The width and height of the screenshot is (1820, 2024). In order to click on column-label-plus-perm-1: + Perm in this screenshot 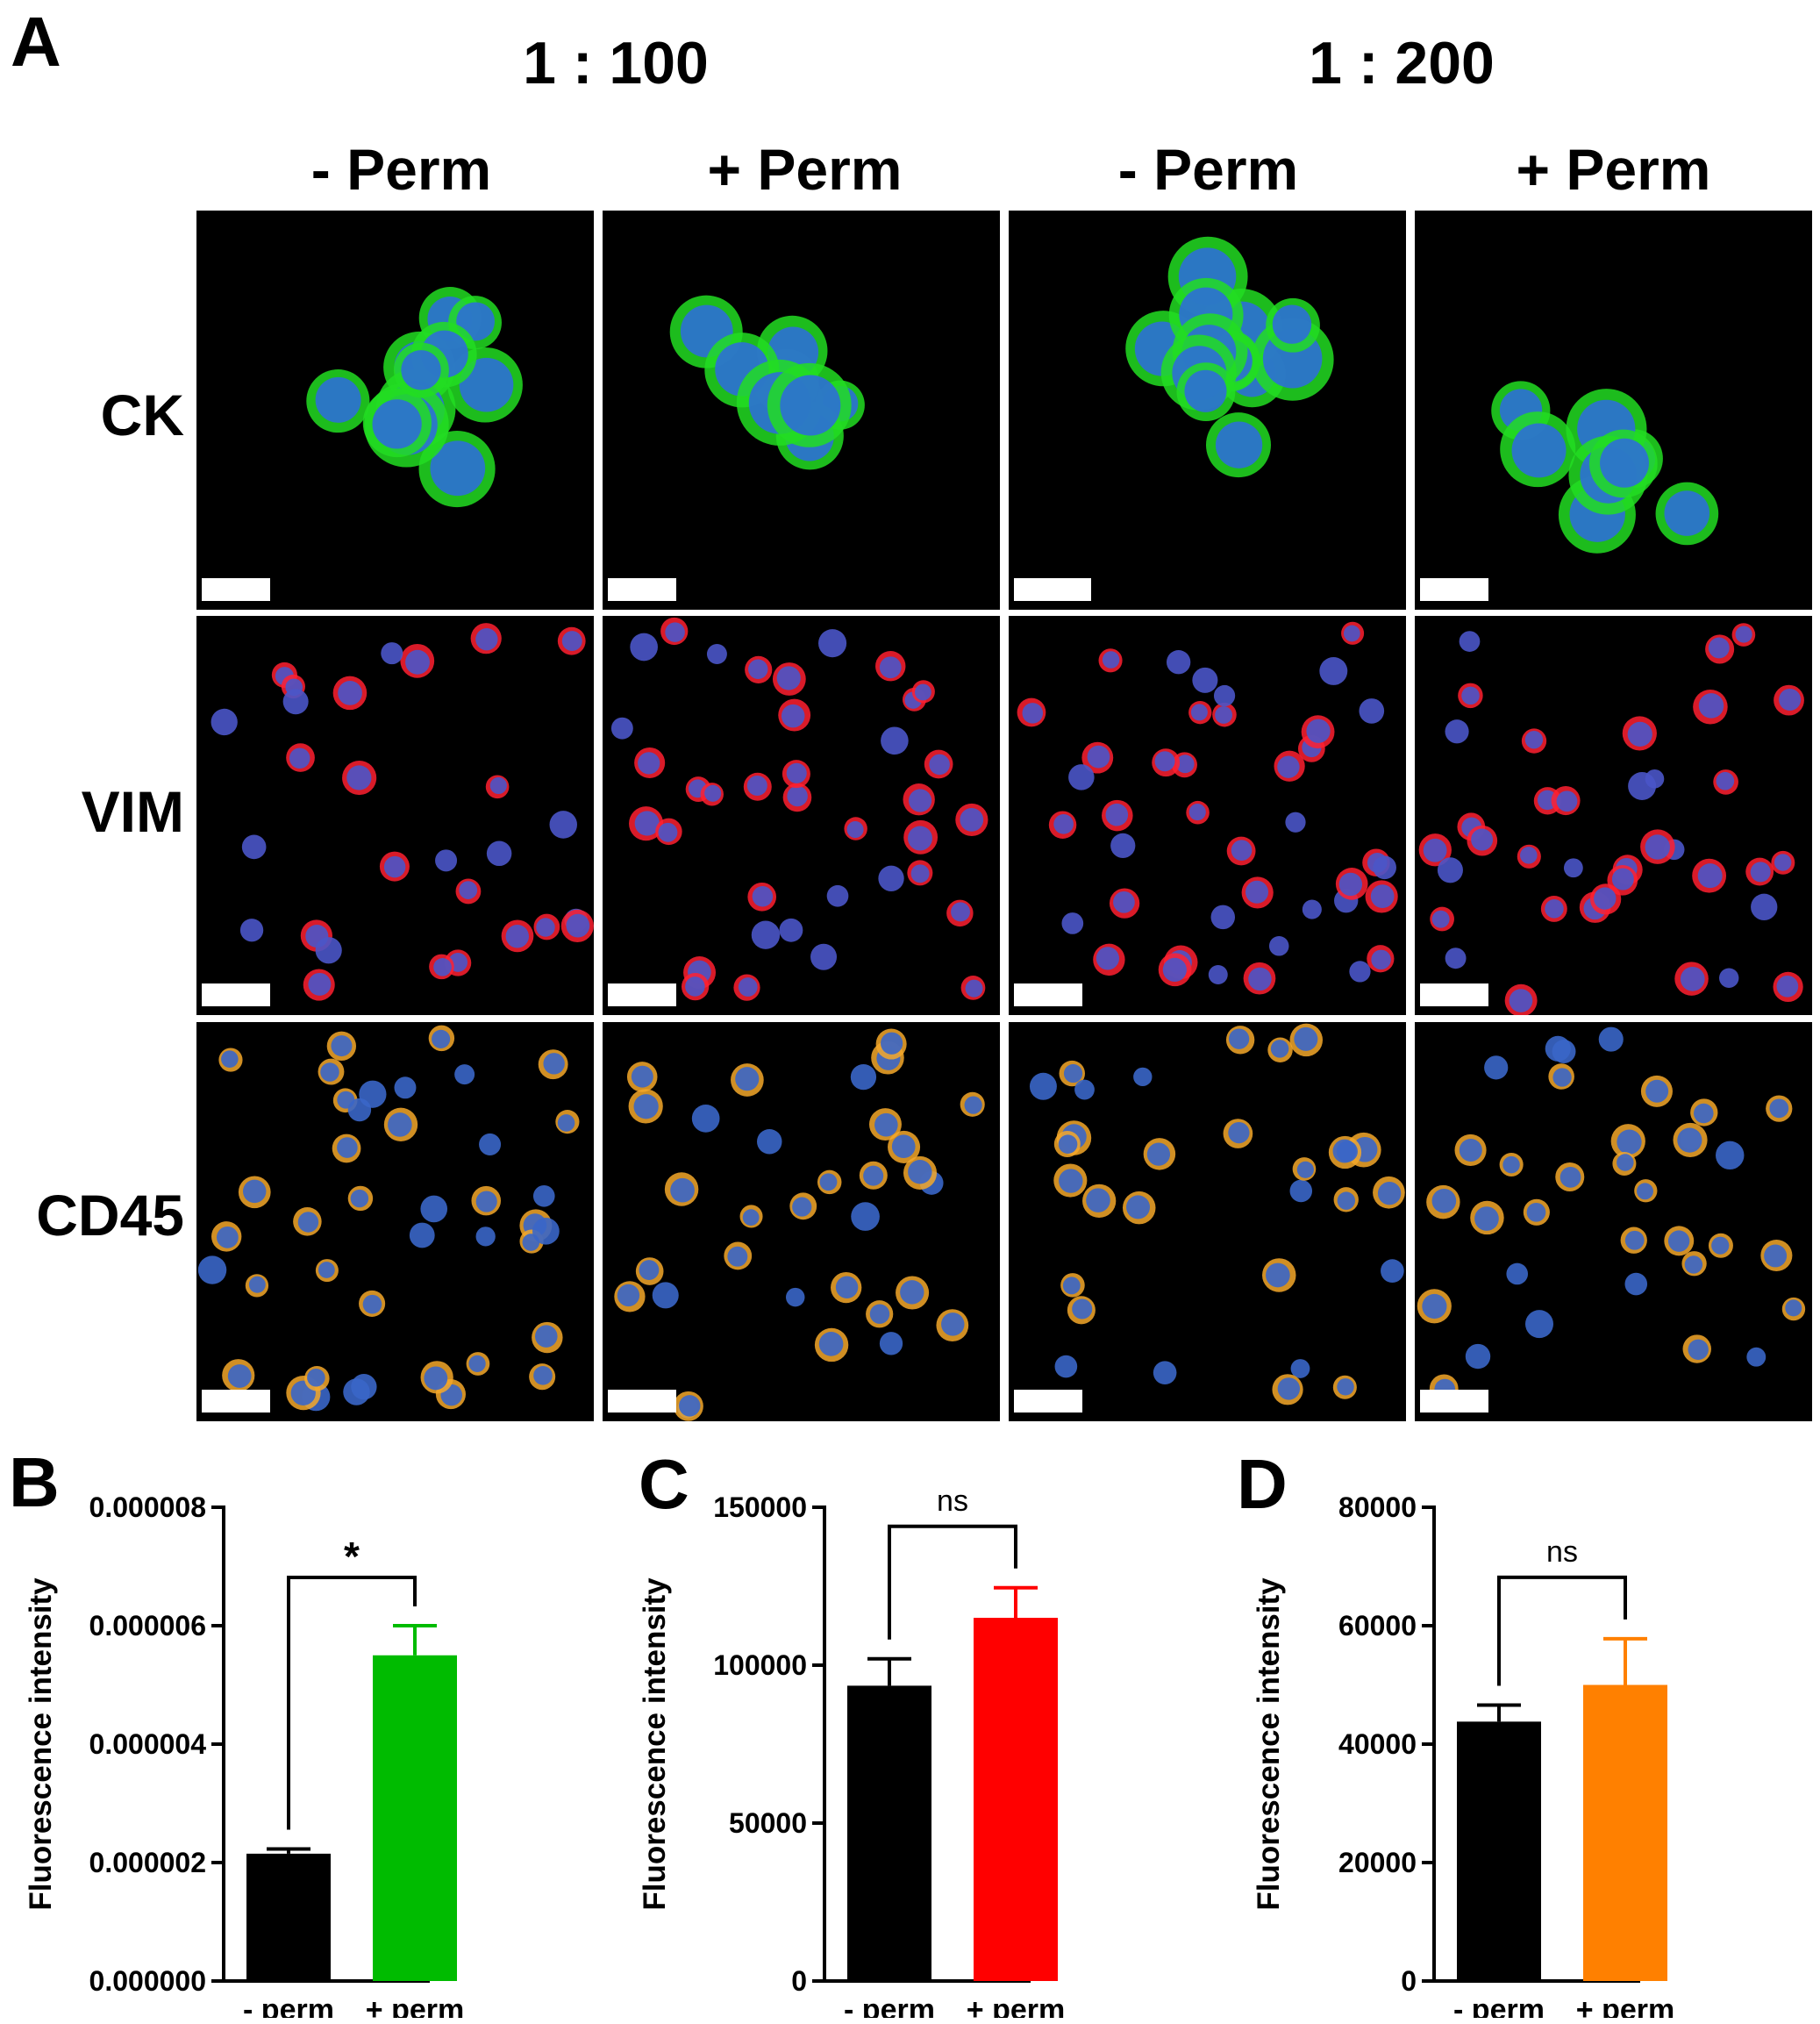, I will do `click(805, 169)`.